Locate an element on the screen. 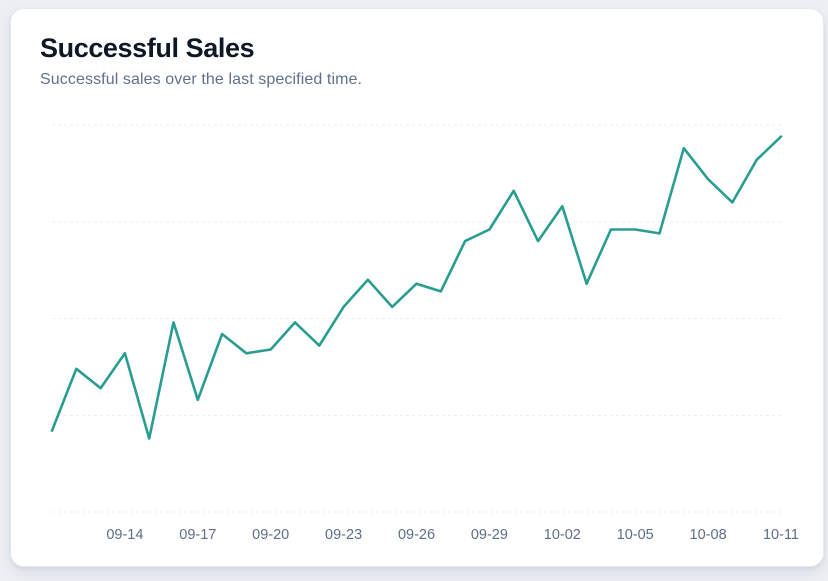 This screenshot has height=581, width=828. x-tick-label: 10-05 is located at coordinates (635, 535).